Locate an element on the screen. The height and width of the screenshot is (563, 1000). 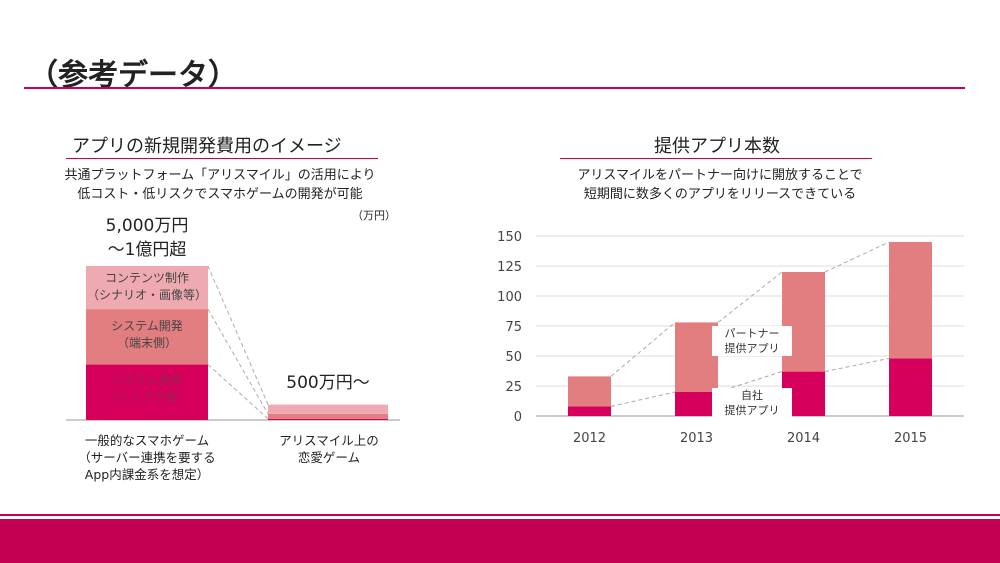
left-total-line-1: 5,000万円 is located at coordinates (147, 226).